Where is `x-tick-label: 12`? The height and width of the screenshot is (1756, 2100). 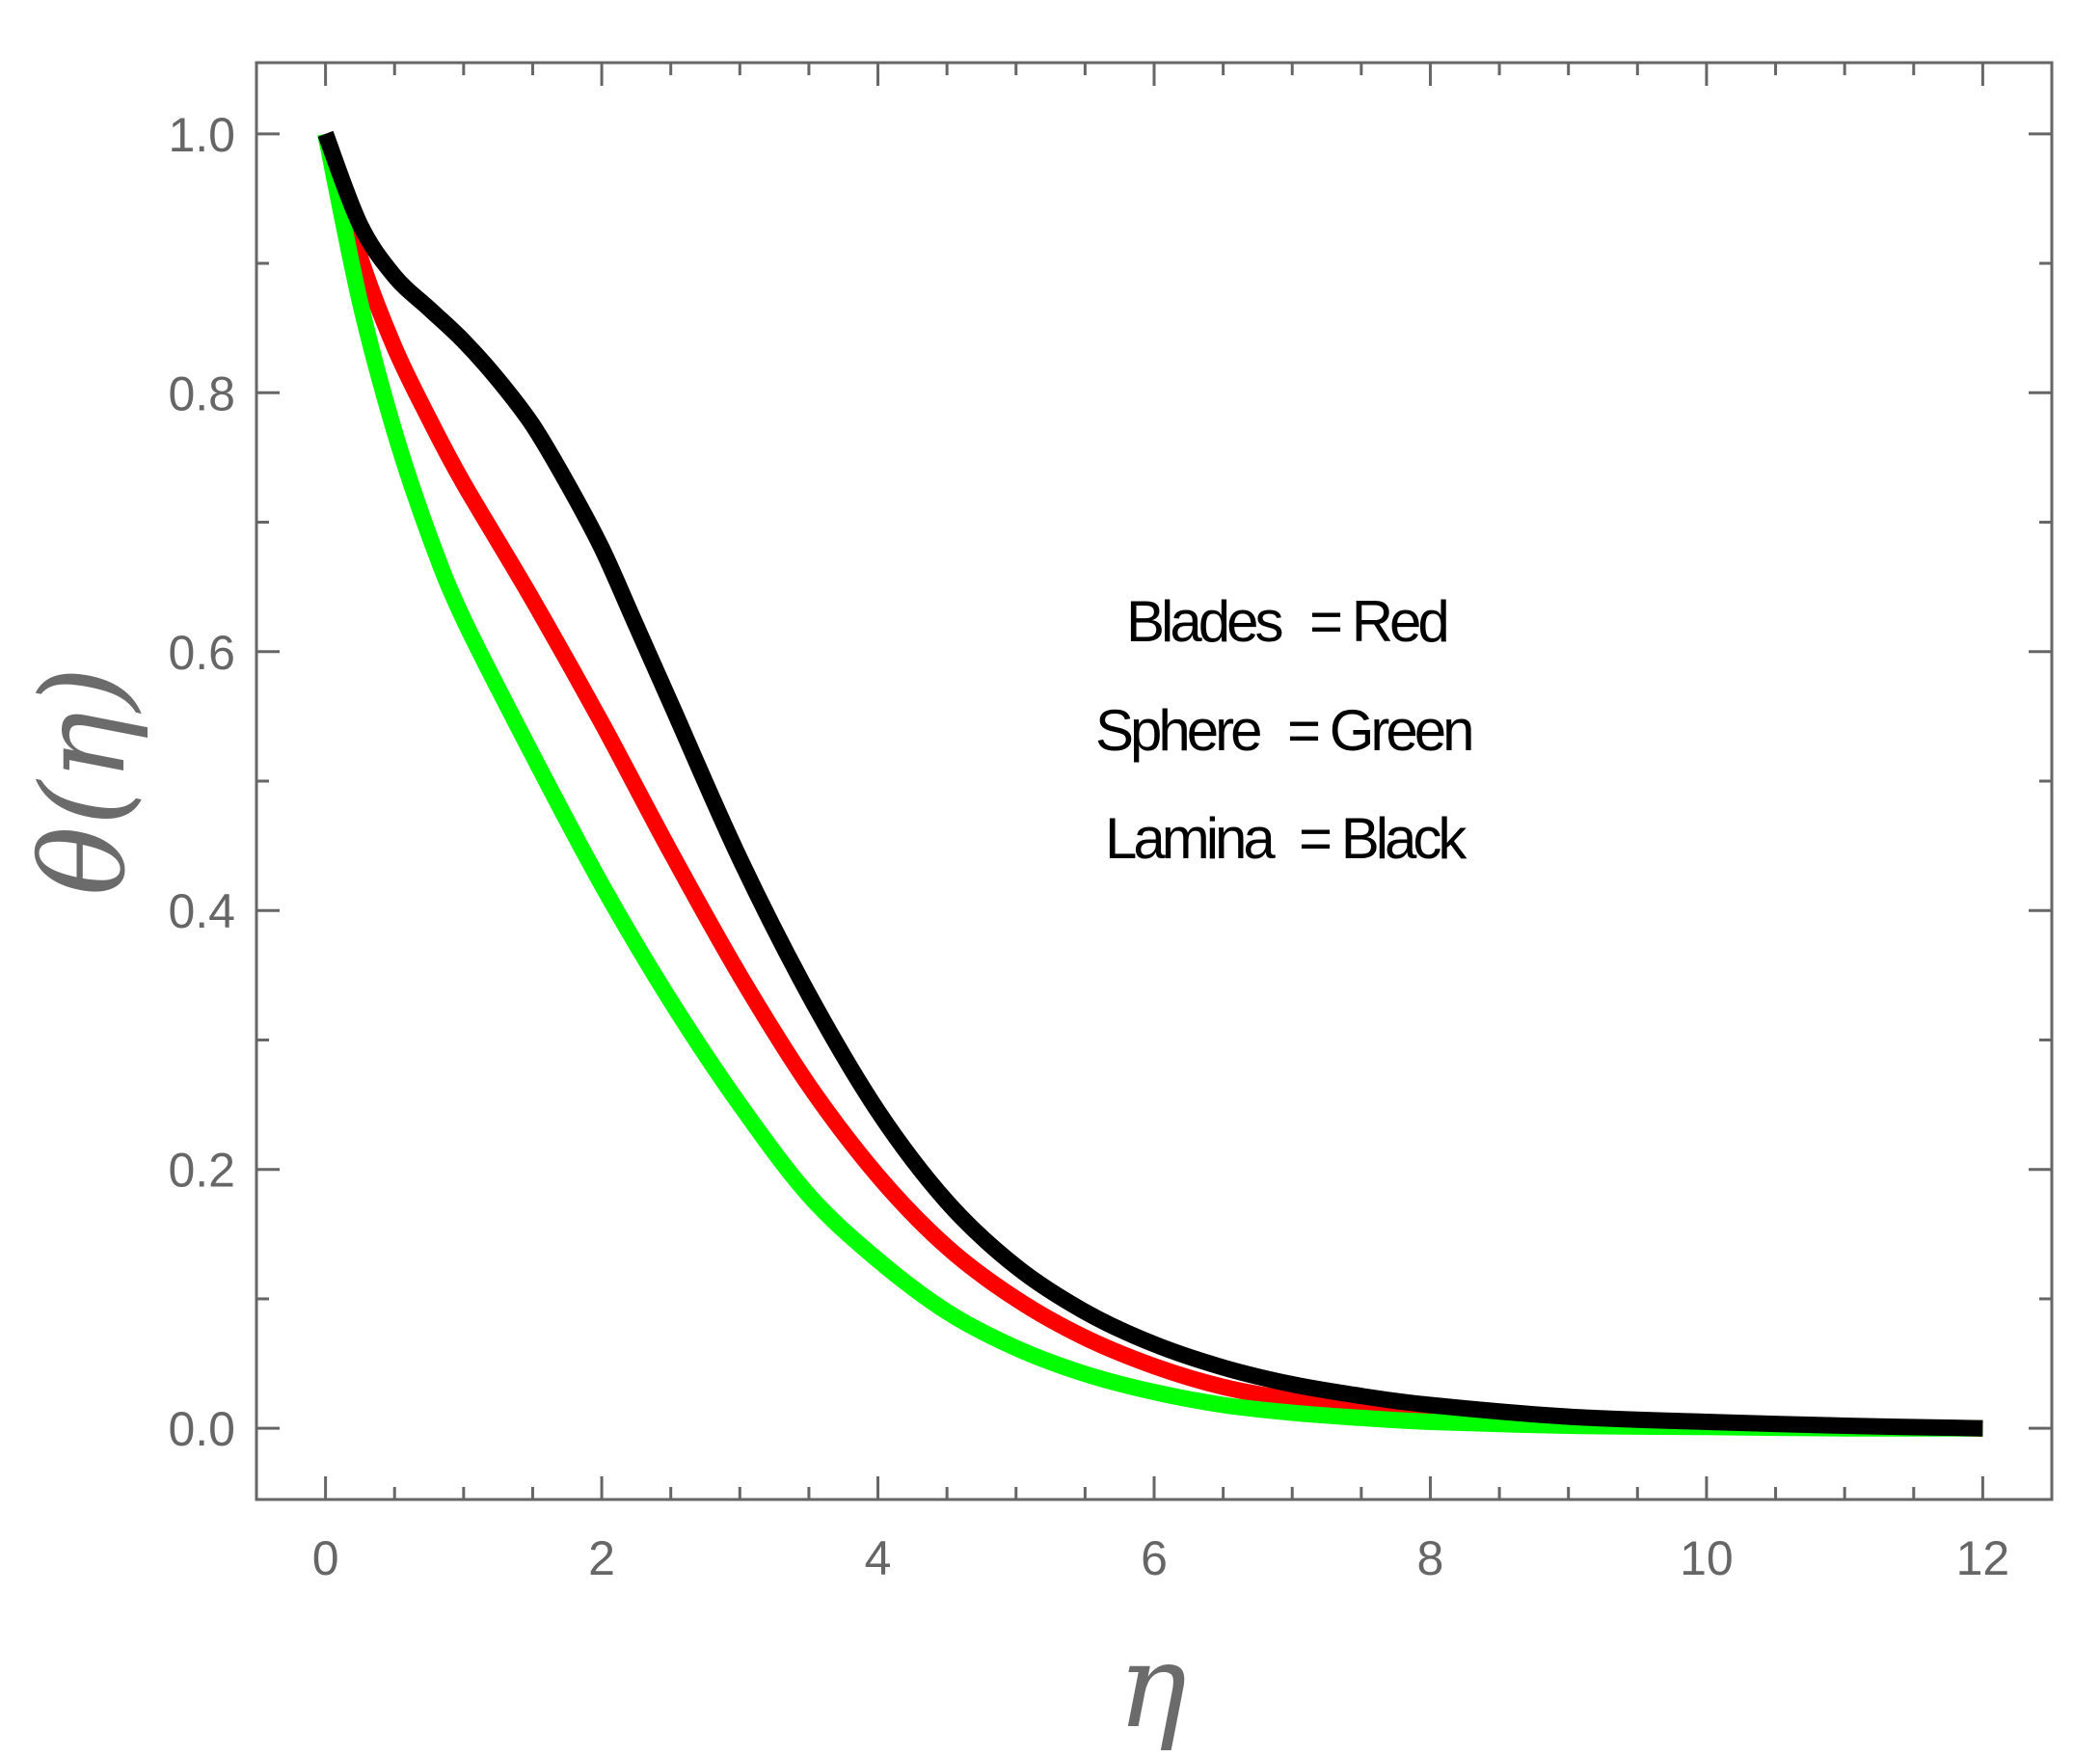 x-tick-label: 12 is located at coordinates (1983, 1558).